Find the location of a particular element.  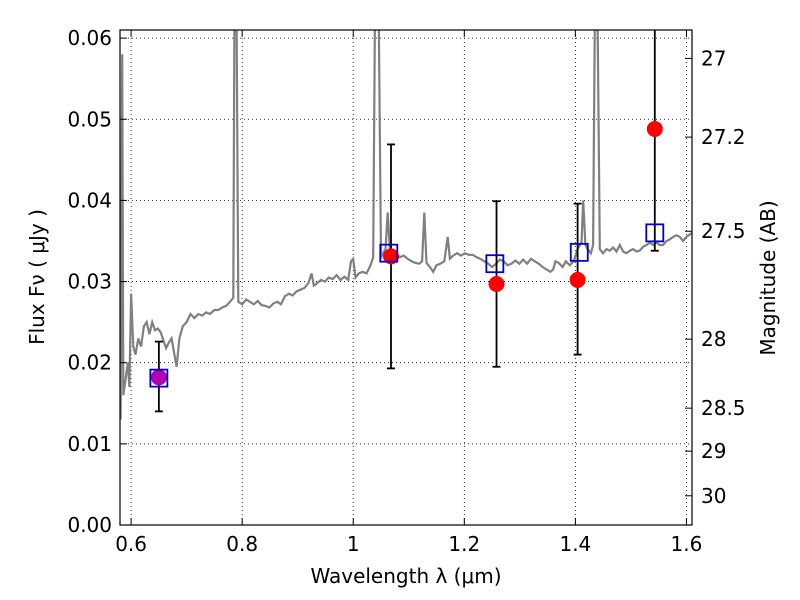

y-tick-label: 0.03 is located at coordinates (89, 282).